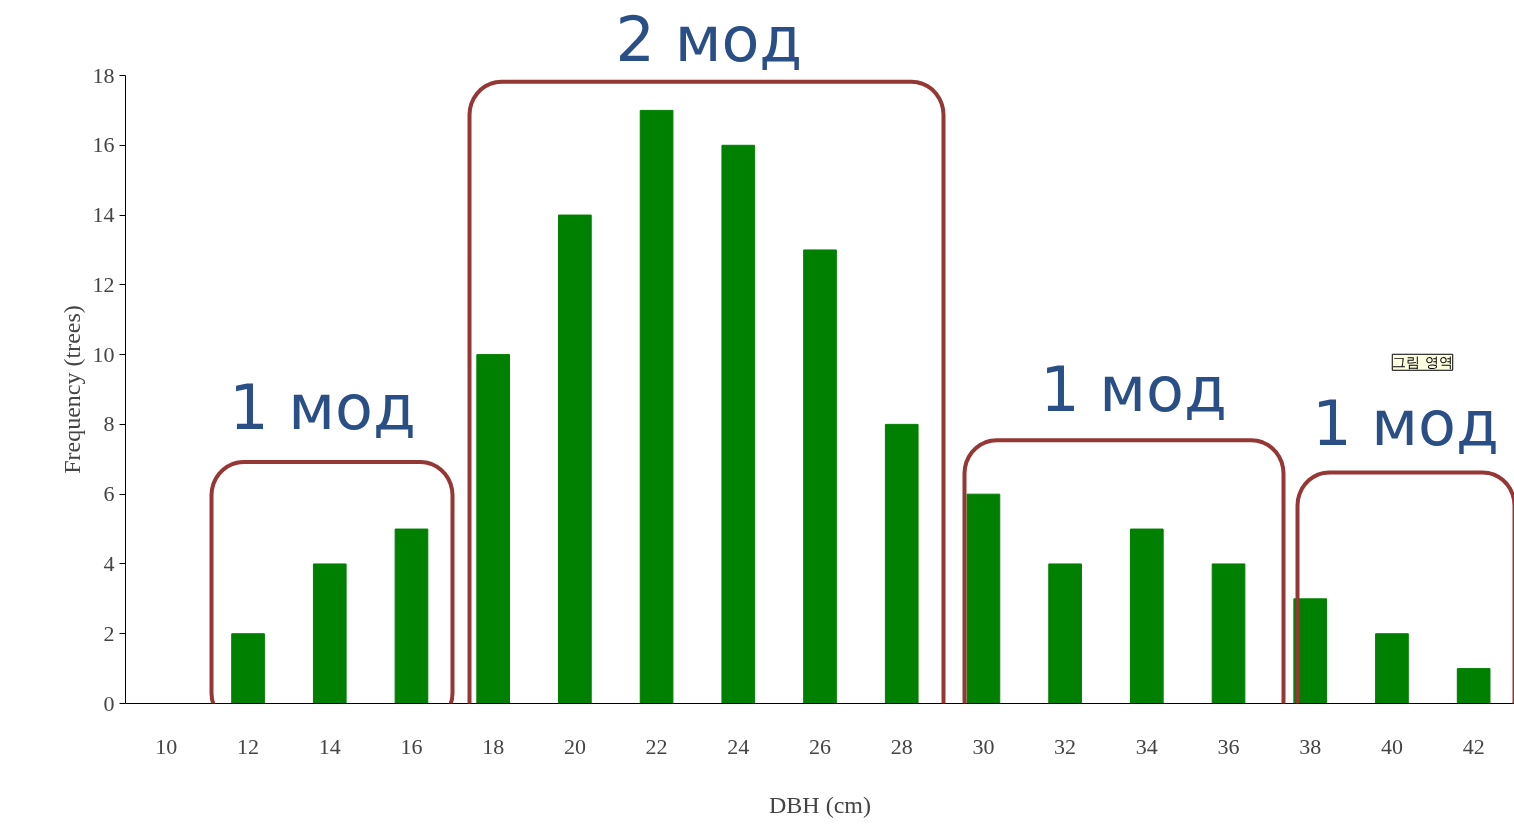  Describe the element at coordinates (103, 75) in the screenshot. I see `y-tick-label: 18` at that location.